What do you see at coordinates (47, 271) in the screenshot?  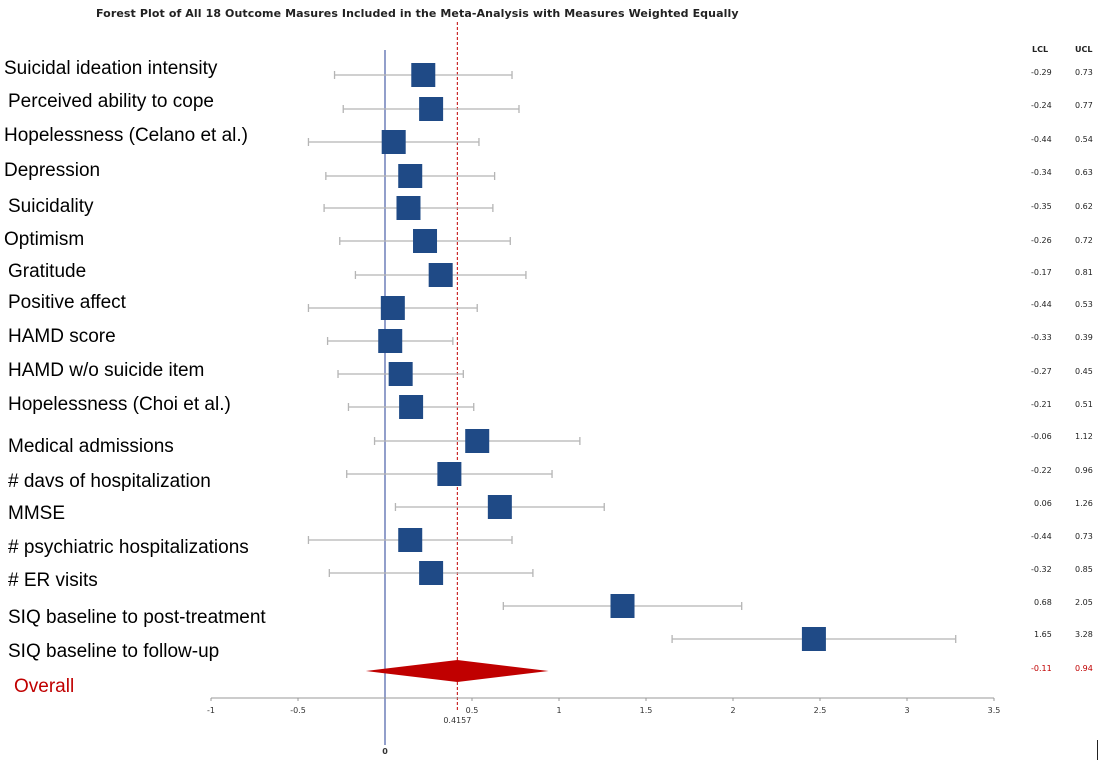 I see `outcome-label: Gratitude` at bounding box center [47, 271].